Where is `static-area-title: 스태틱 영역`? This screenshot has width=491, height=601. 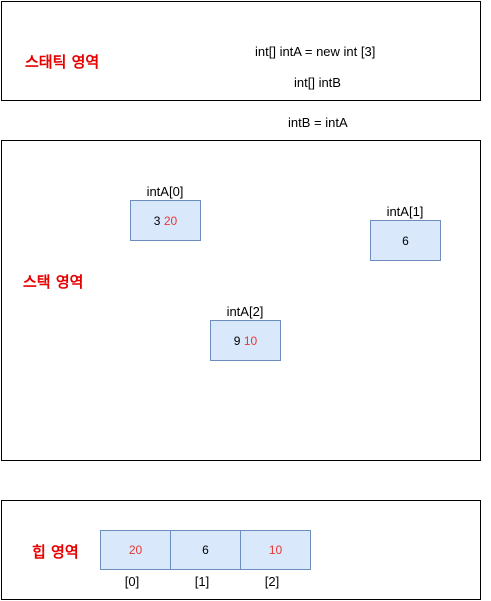 static-area-title: 스태틱 영역 is located at coordinates (62, 62).